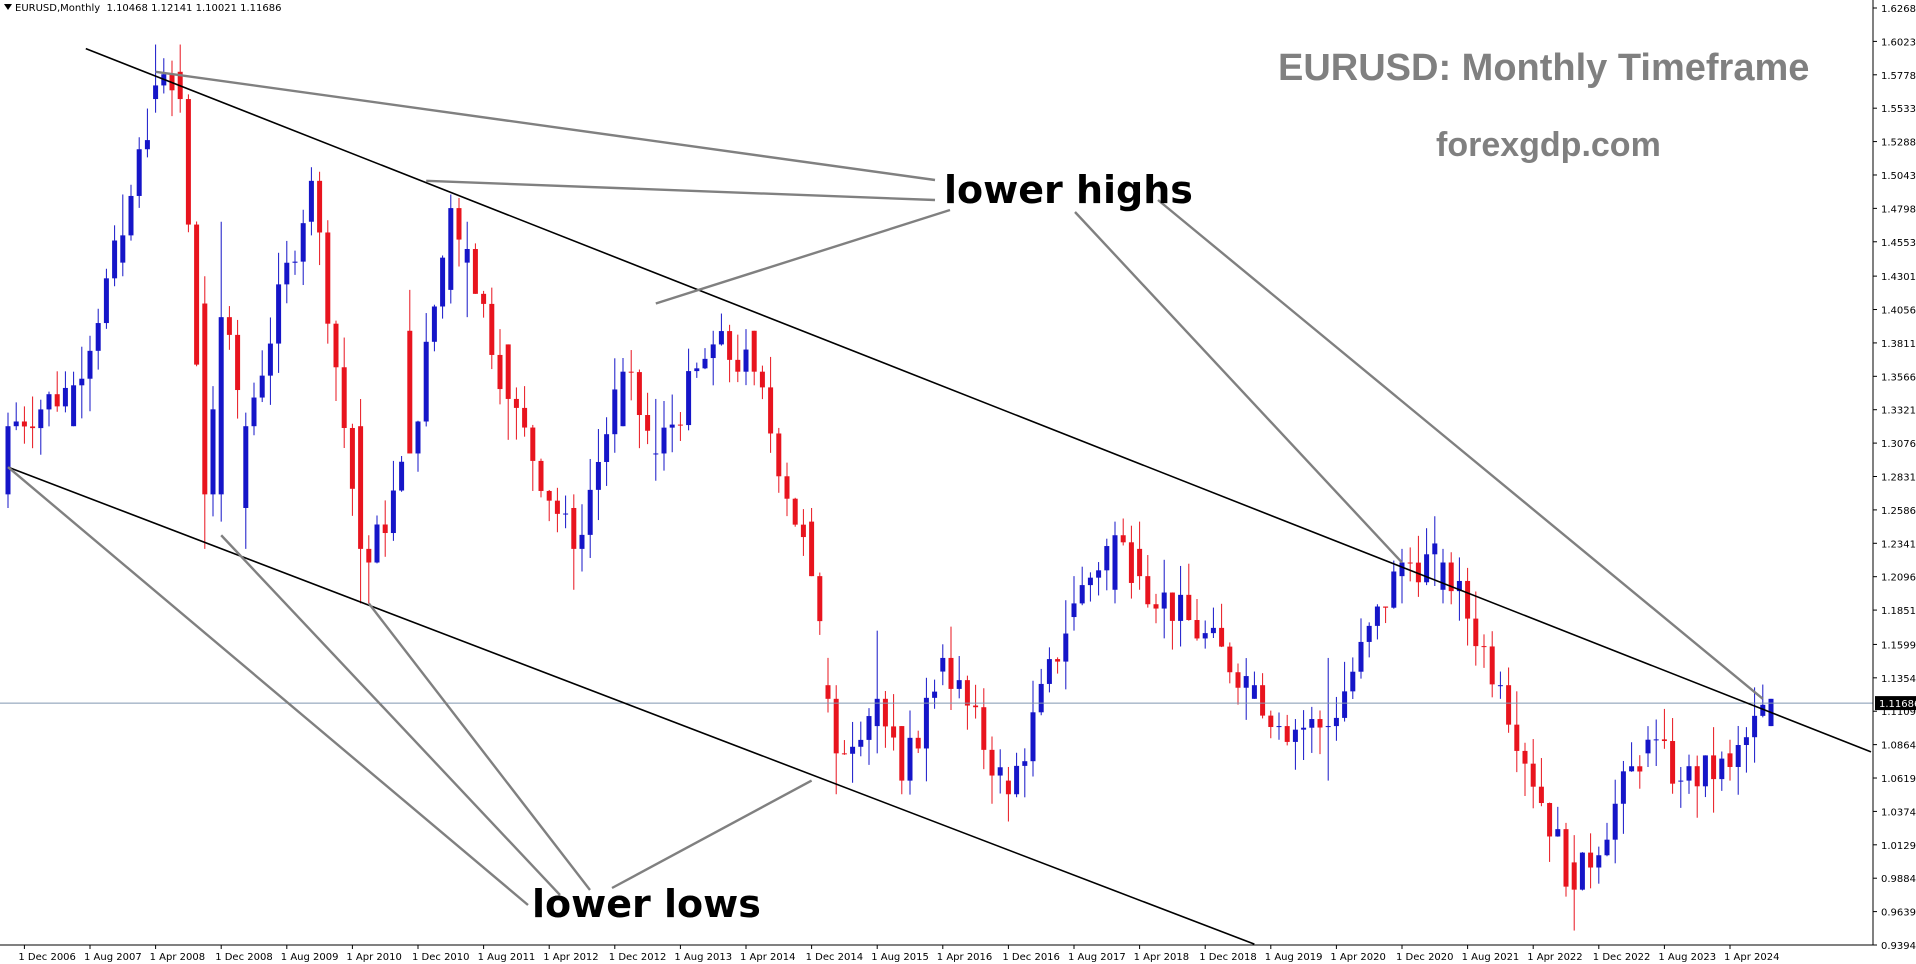 This screenshot has width=1916, height=964. What do you see at coordinates (1898, 9) in the screenshot?
I see `y-tick-label: 1.62680` at bounding box center [1898, 9].